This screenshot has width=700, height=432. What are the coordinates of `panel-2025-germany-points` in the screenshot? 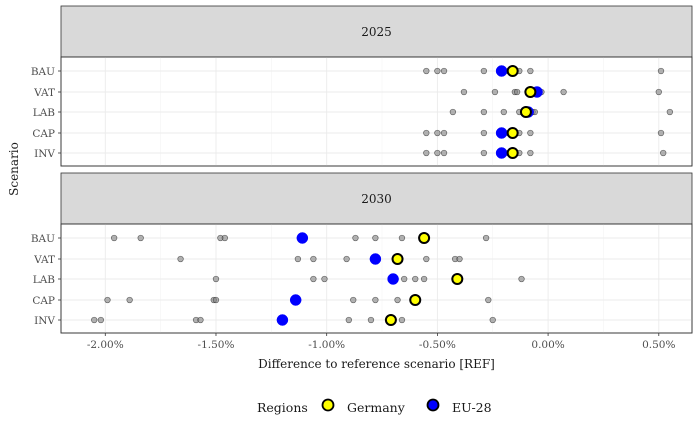 It's located at (521, 112).